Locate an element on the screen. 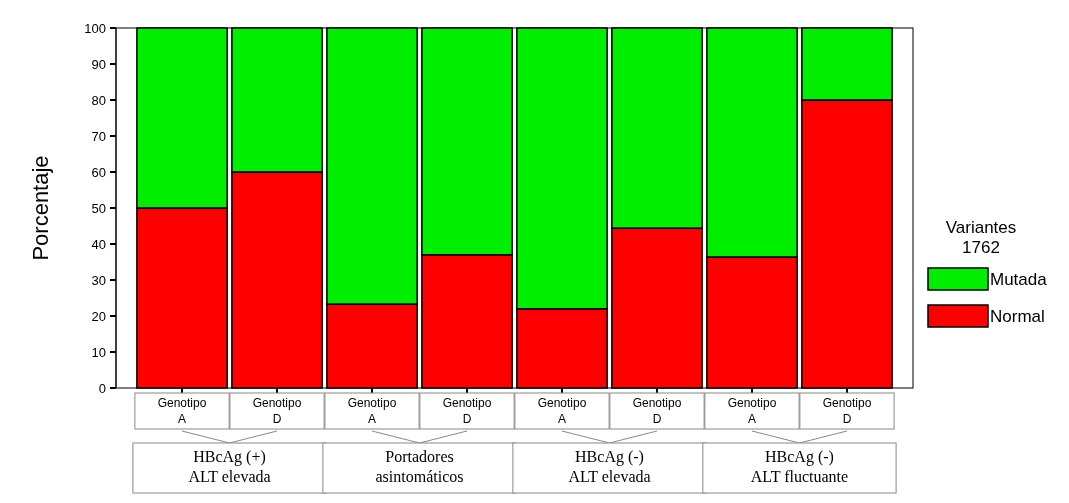 The width and height of the screenshot is (1069, 503). text: HBcAg (-) ALT elevada is located at coordinates (609, 466).